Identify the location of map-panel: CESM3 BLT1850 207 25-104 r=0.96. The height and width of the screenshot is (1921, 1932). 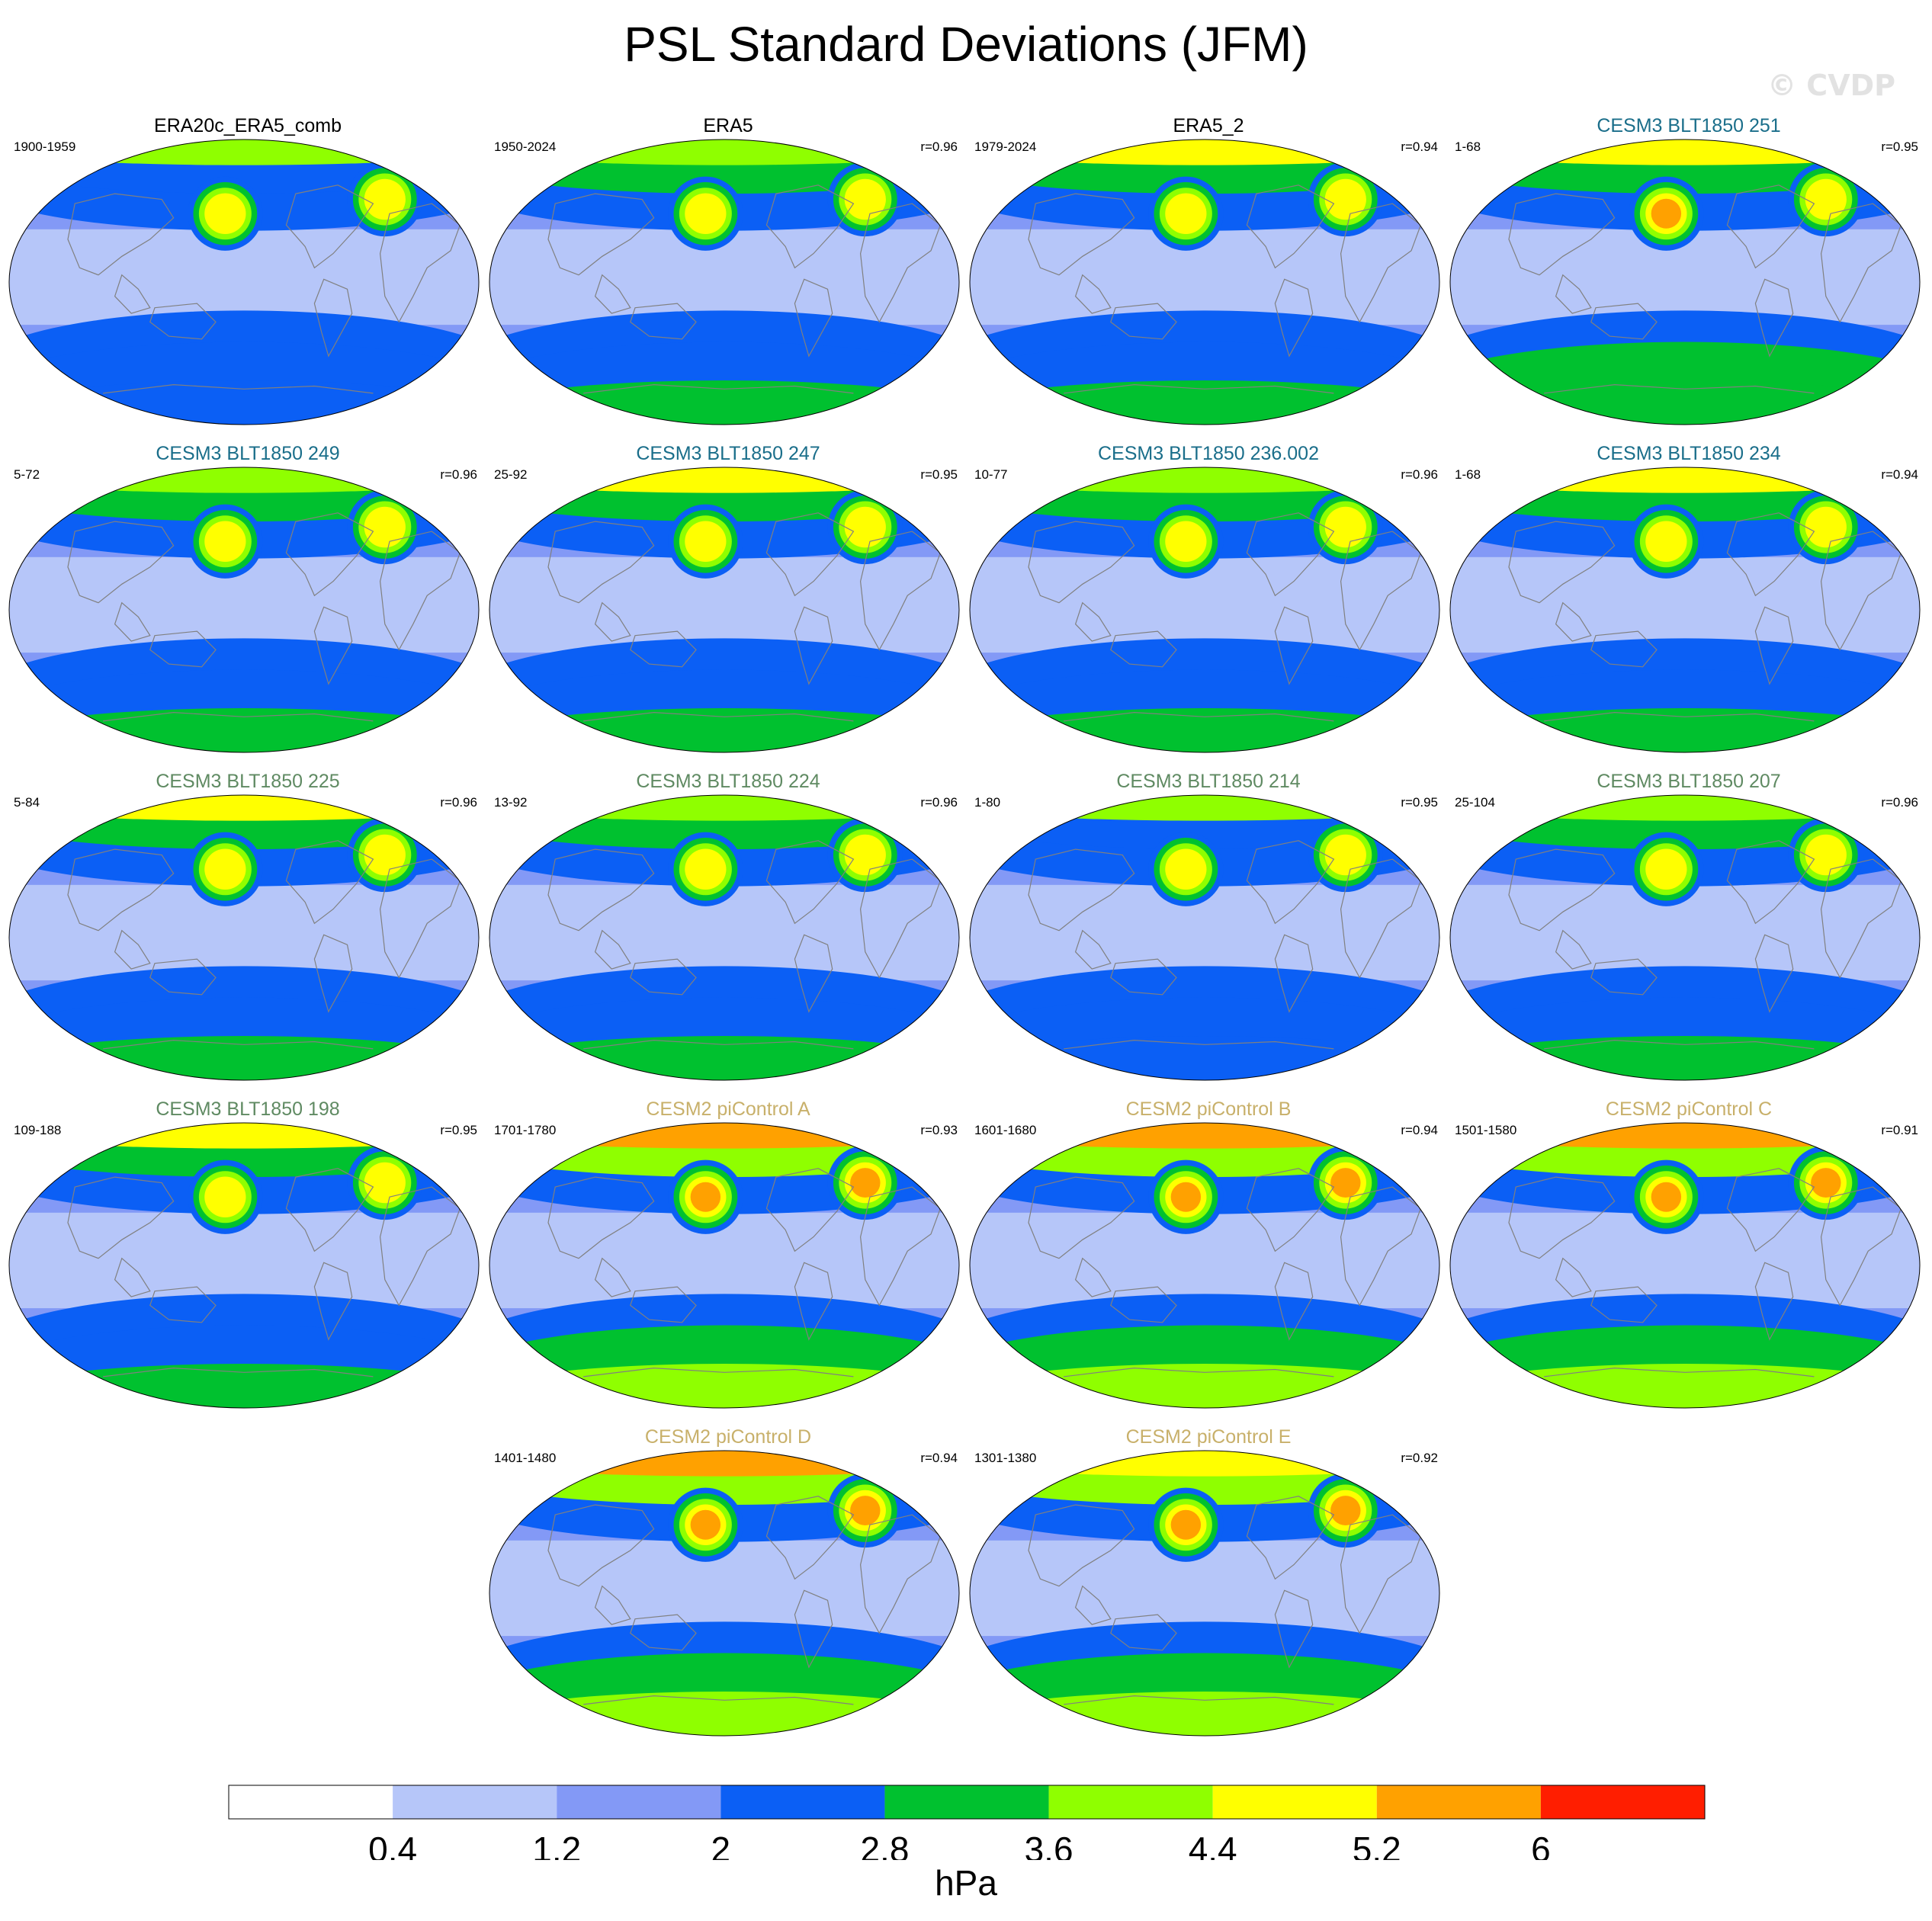
(1689, 930).